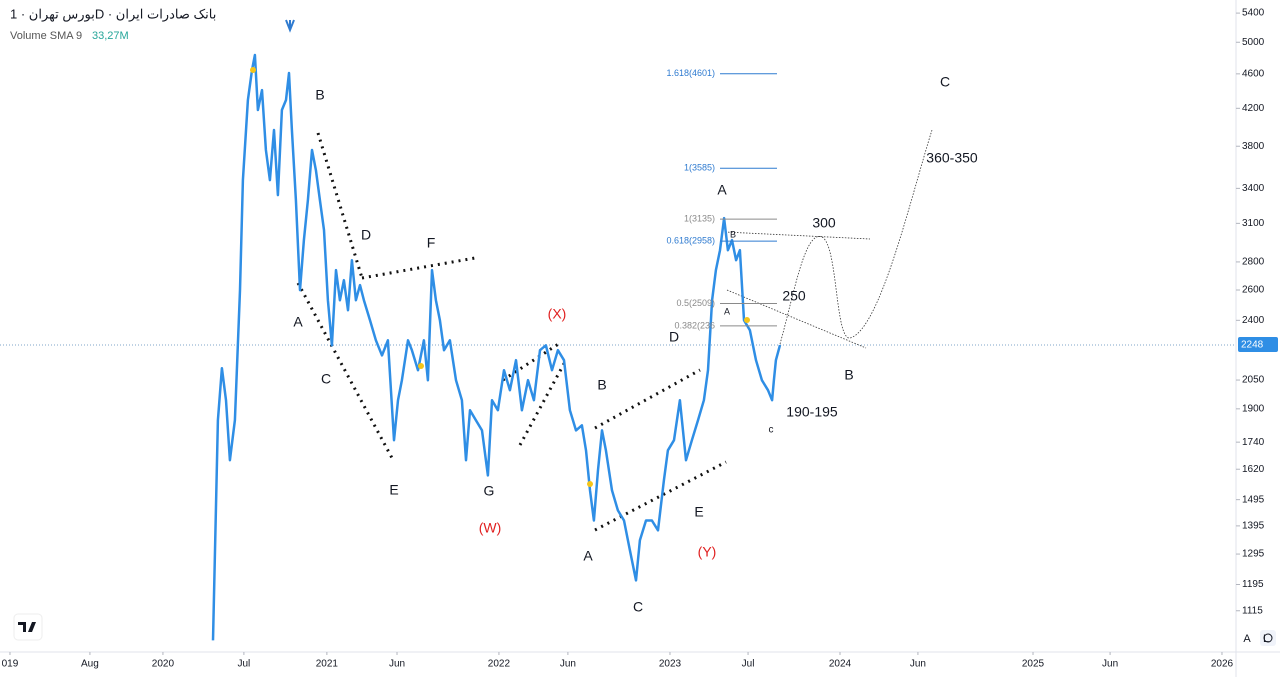  What do you see at coordinates (1253, 42) in the screenshot?
I see `y-tick-label: 5000` at bounding box center [1253, 42].